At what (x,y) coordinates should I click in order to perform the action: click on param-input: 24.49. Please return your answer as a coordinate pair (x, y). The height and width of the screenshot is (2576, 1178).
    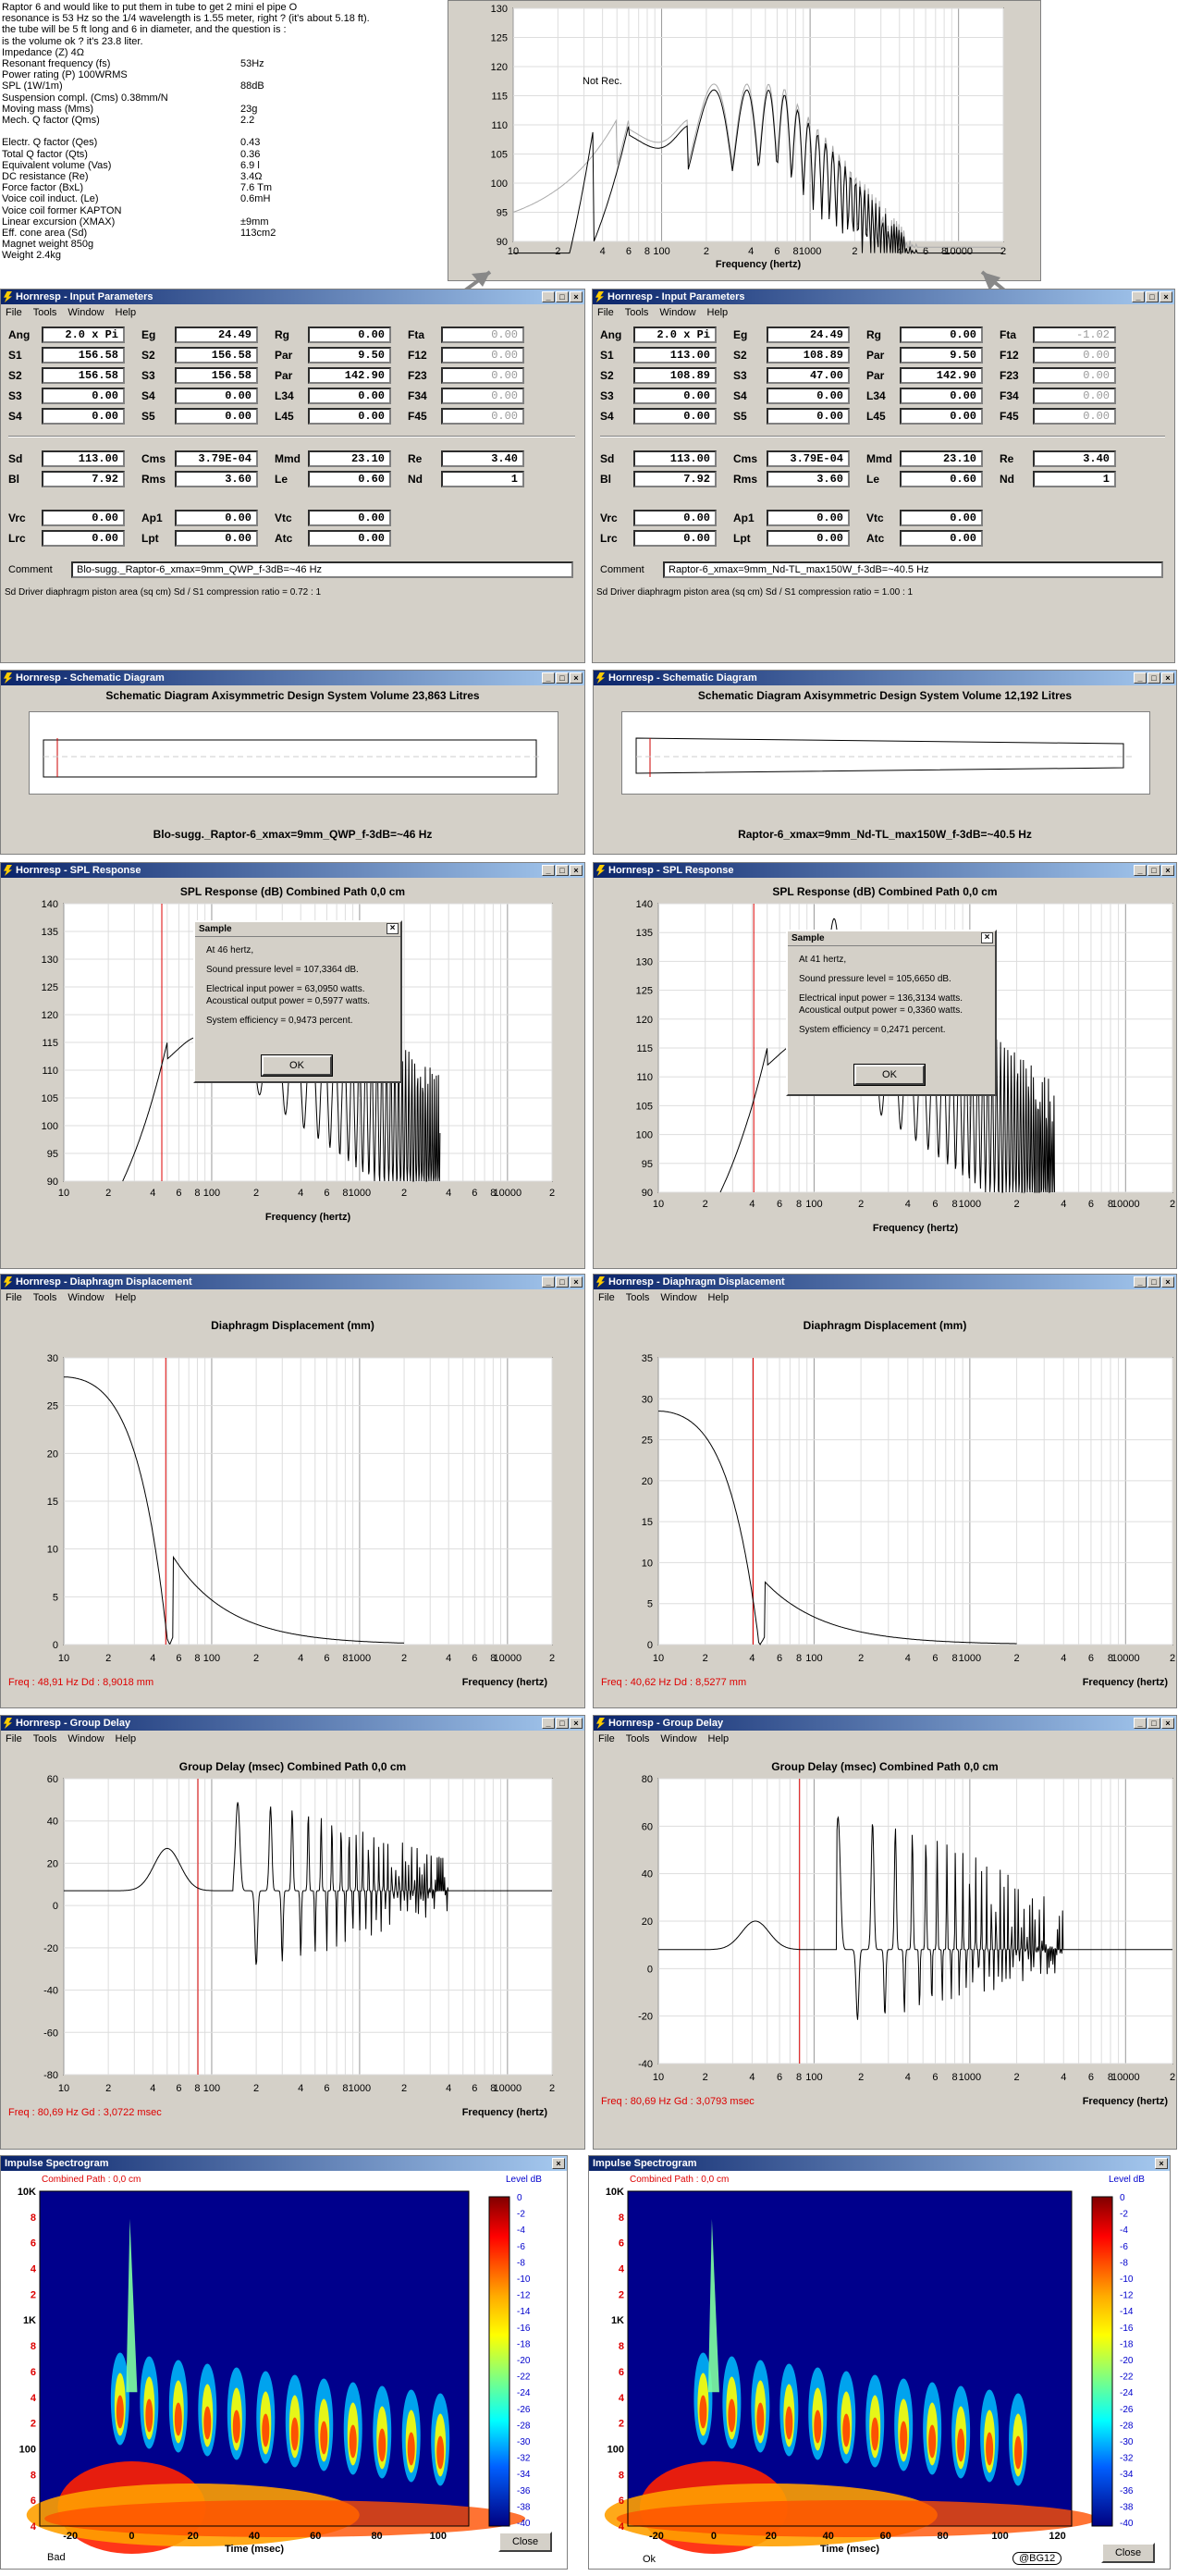
    Looking at the image, I should click on (216, 335).